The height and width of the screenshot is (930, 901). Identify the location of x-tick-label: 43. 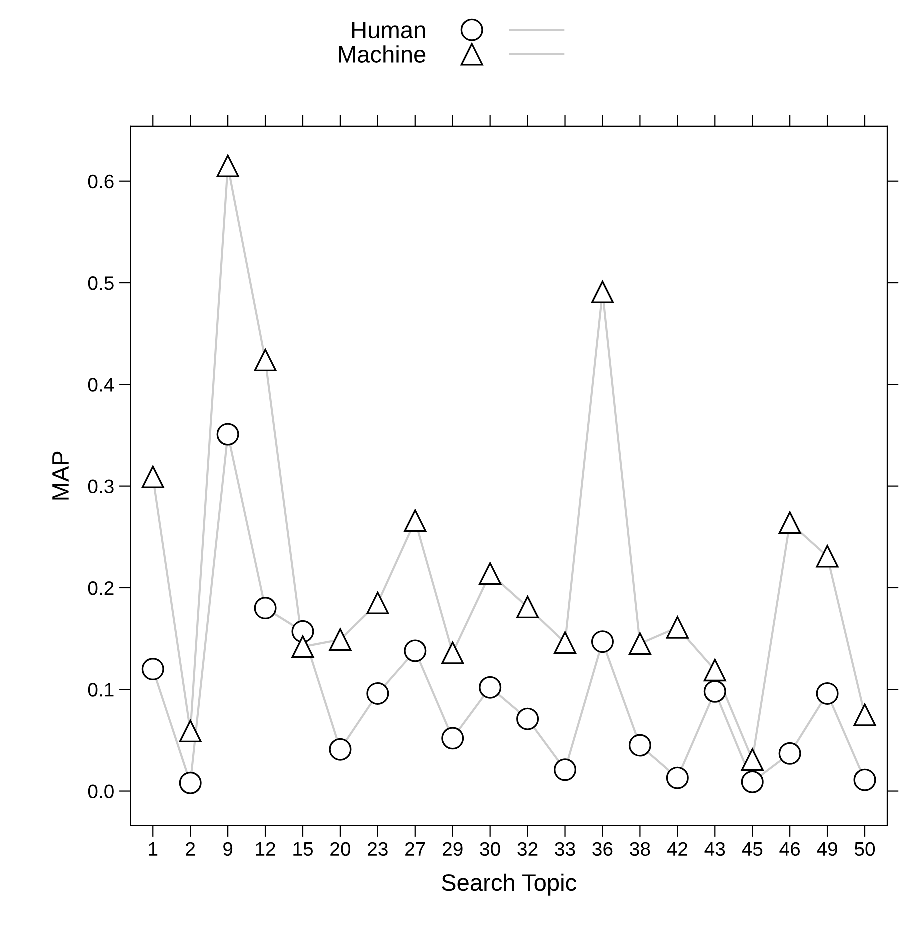
(715, 849).